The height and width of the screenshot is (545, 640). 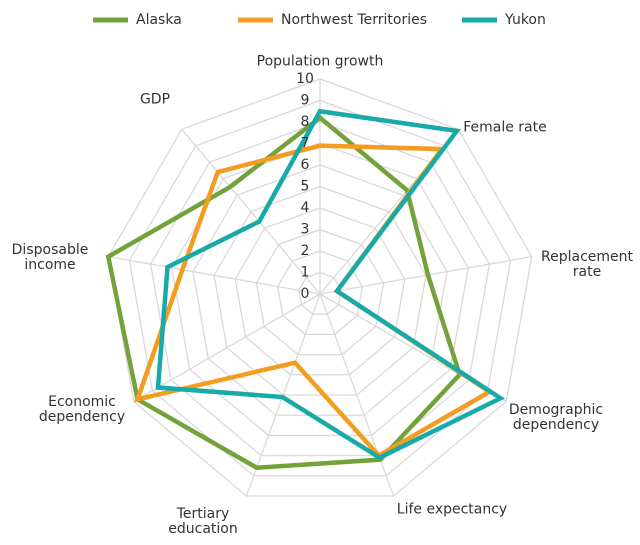 What do you see at coordinates (305, 79) in the screenshot?
I see `r-tick-label: 10` at bounding box center [305, 79].